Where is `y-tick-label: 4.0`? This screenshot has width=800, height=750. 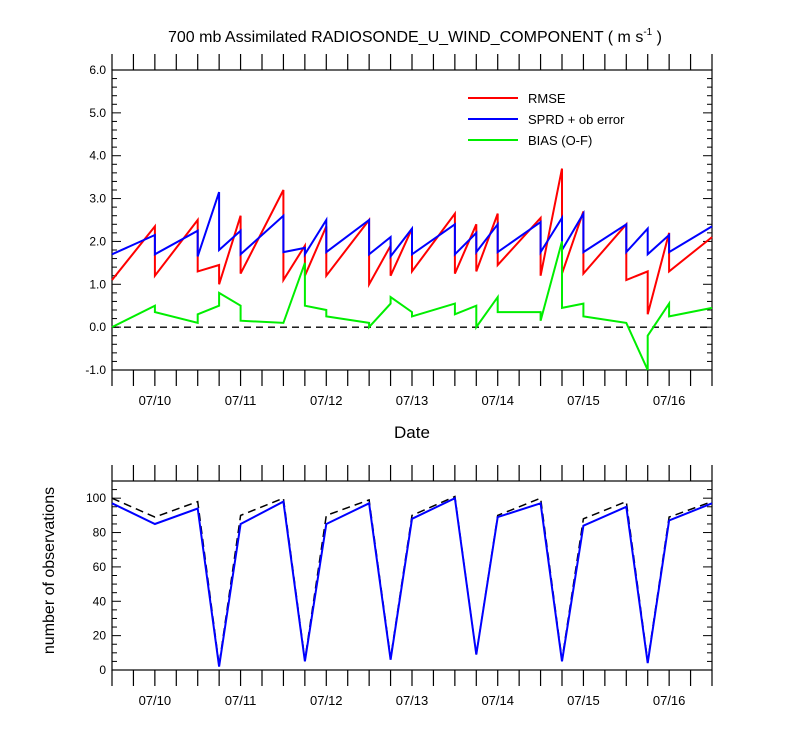 y-tick-label: 4.0 is located at coordinates (97, 156).